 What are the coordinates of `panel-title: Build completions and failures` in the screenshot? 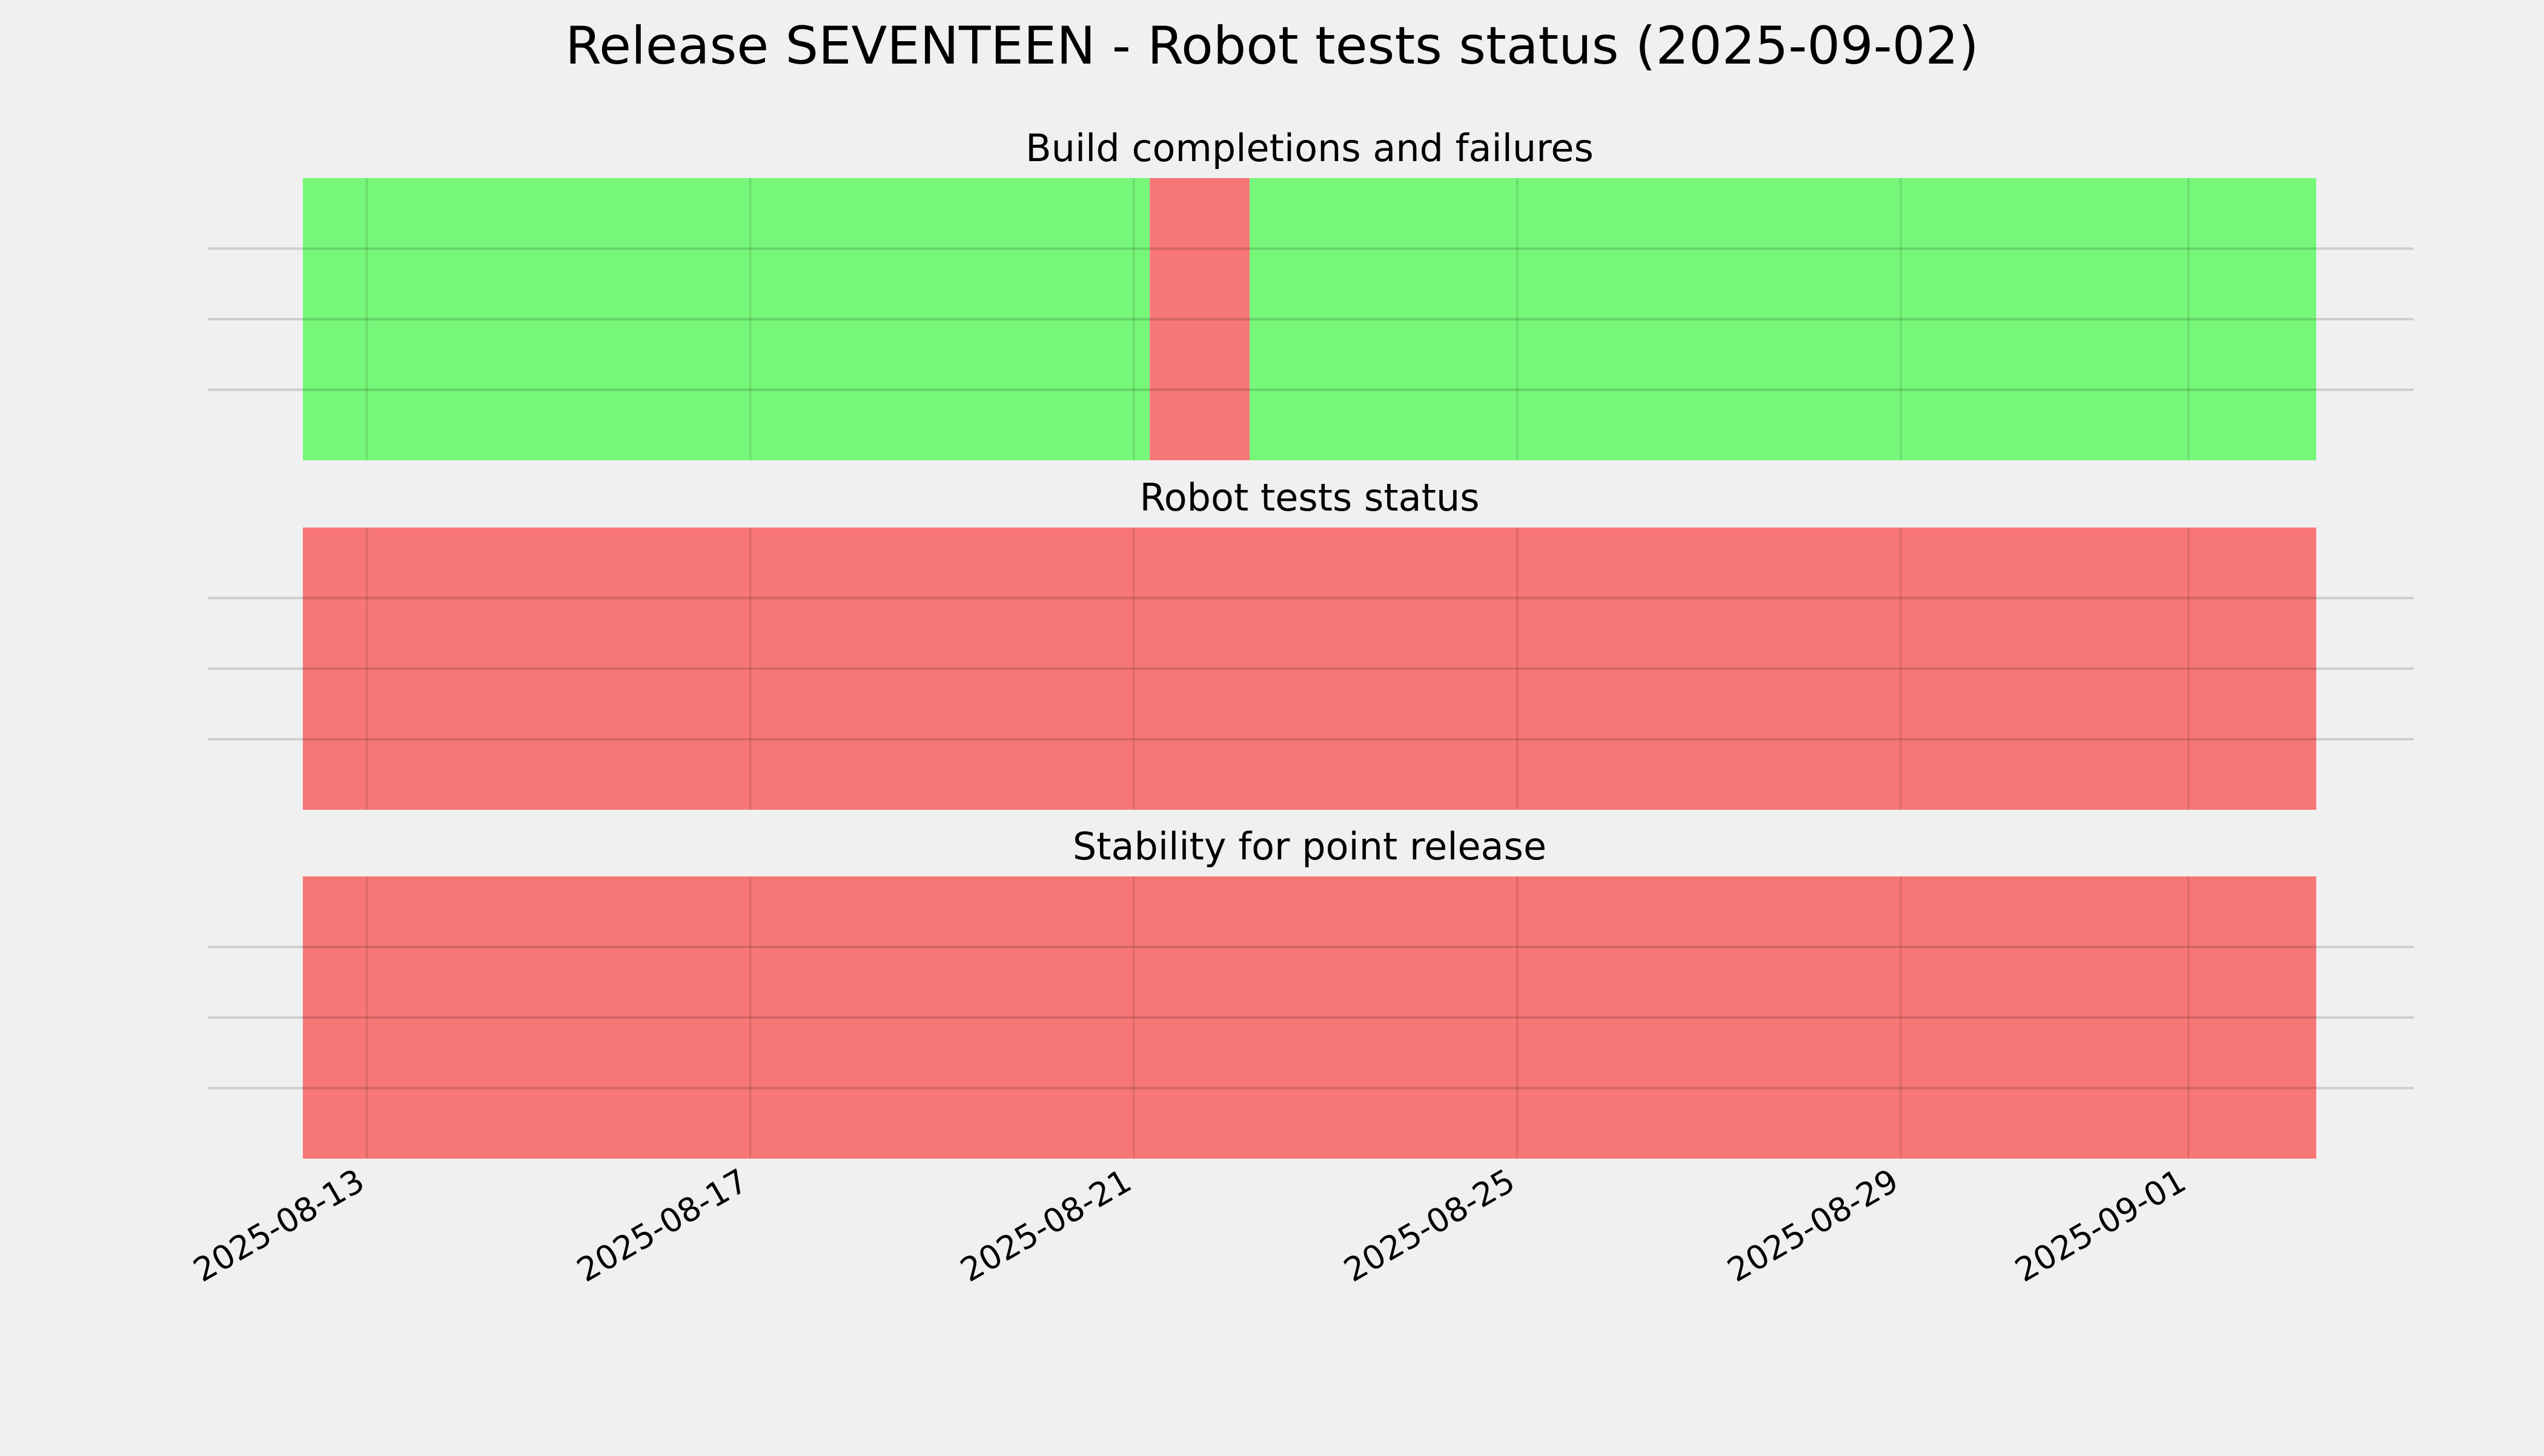 It's located at (1310, 148).